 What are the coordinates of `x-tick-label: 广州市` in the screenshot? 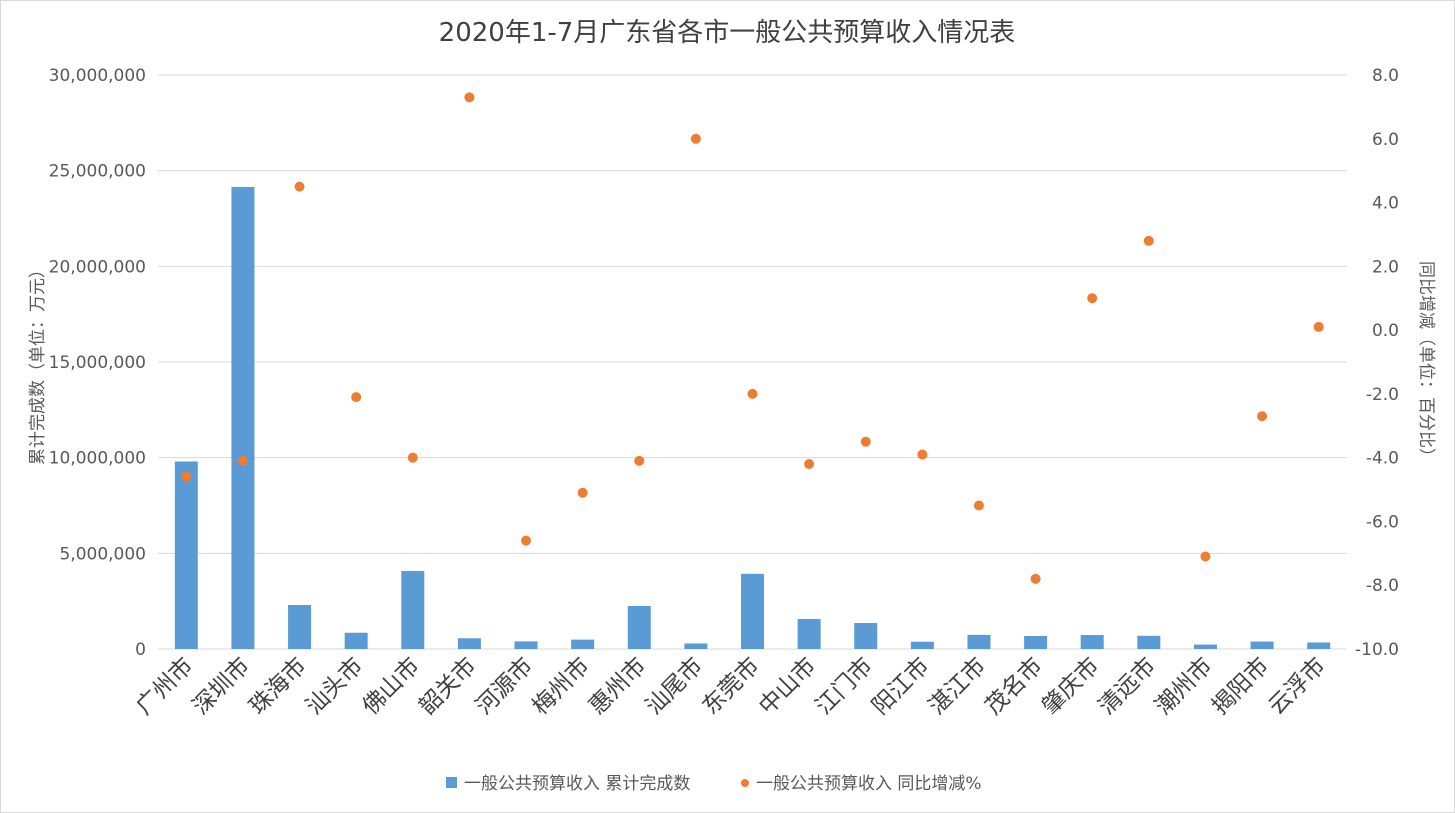 It's located at (164, 686).